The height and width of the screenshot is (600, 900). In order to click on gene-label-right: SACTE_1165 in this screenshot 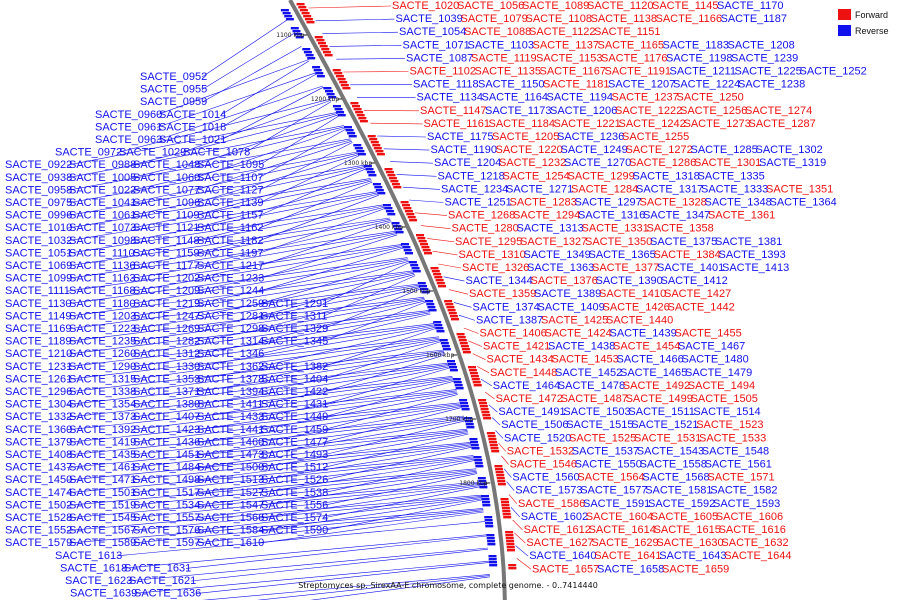, I will do `click(631, 45)`.